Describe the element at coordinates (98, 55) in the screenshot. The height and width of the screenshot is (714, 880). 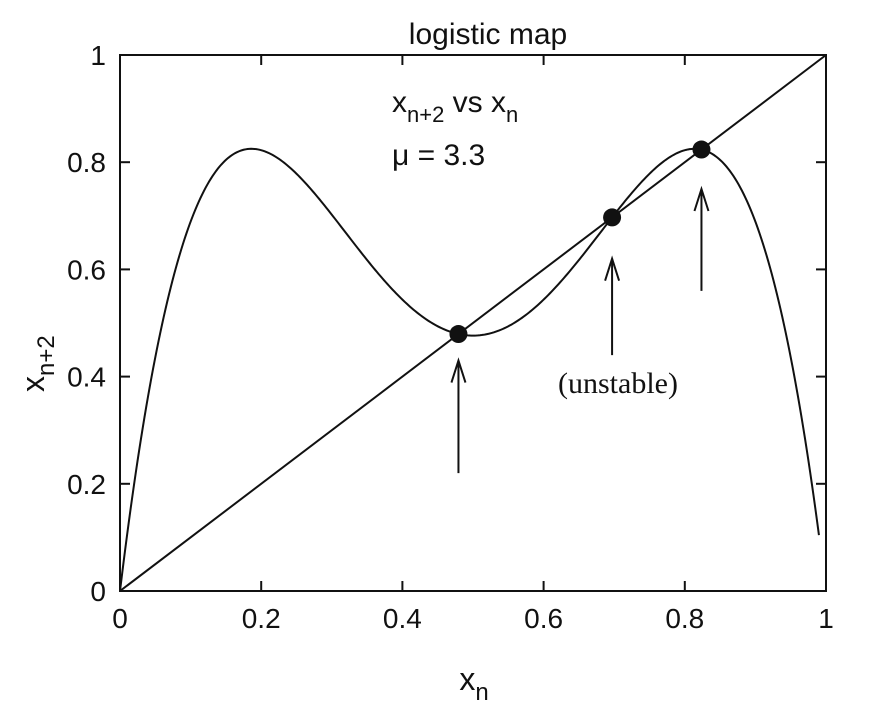
I see `y-tick-label: 1` at that location.